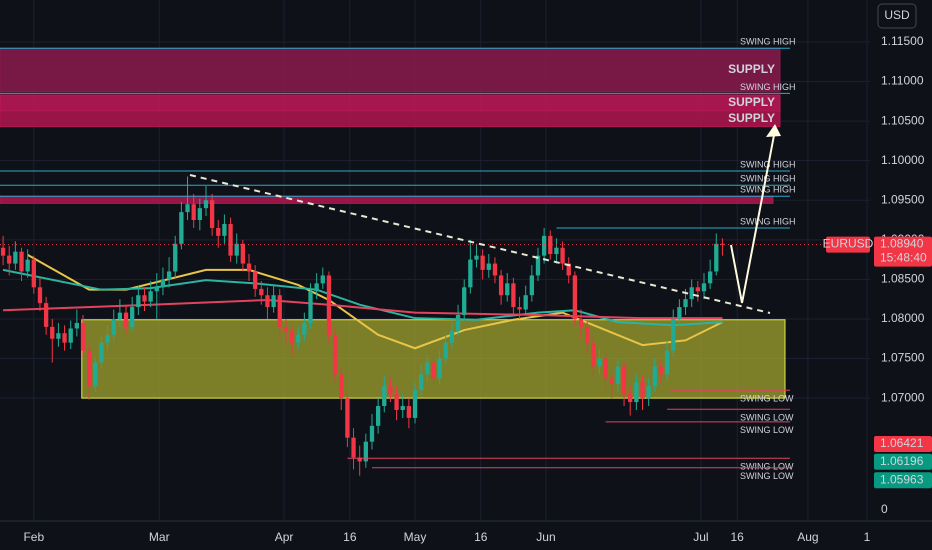 This screenshot has height=550, width=932. Describe the element at coordinates (903, 279) in the screenshot. I see `y-tick-label: 1.08500` at that location.